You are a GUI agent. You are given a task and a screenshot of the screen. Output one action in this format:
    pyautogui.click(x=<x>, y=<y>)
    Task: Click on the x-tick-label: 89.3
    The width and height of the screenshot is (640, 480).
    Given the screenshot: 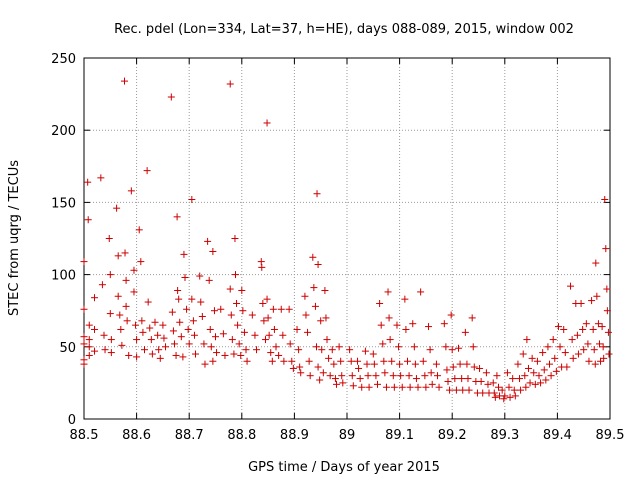 What is the action you would take?
    pyautogui.click(x=504, y=435)
    